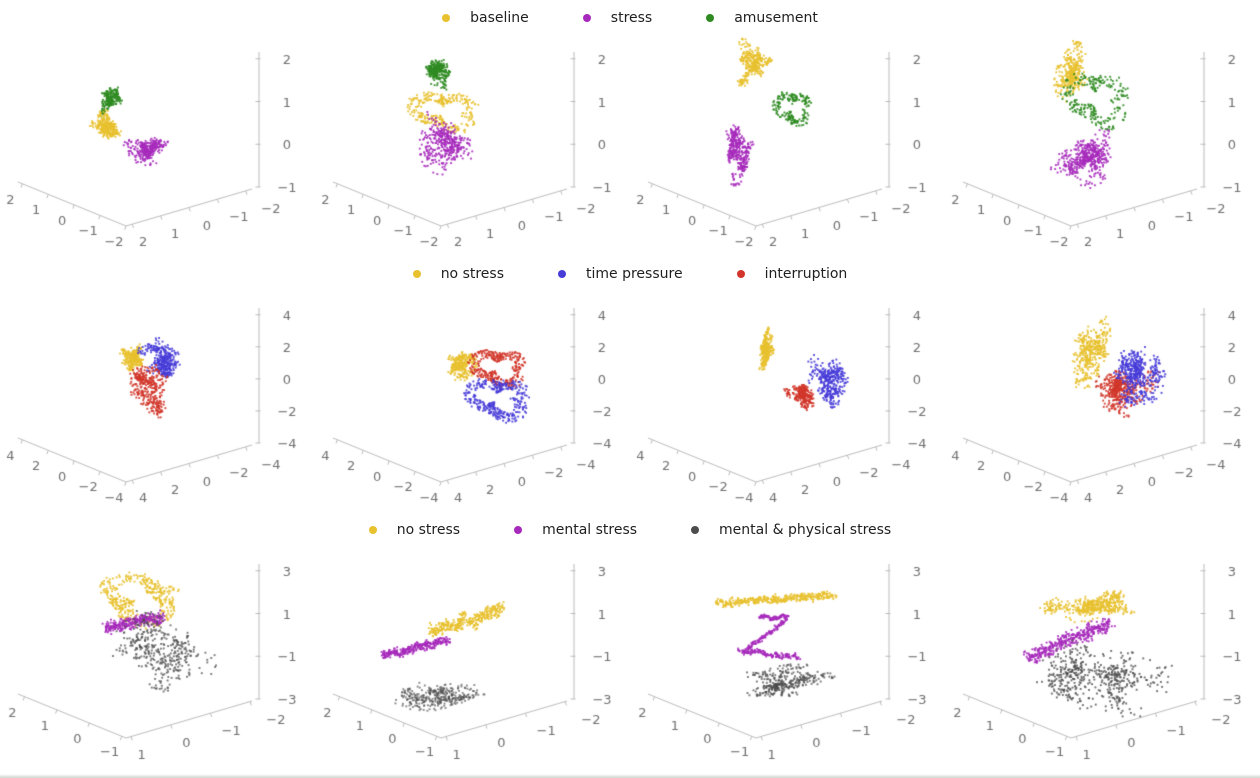  Describe the element at coordinates (472, 146) in the screenshot. I see `scatter3d-subplot-r1c2` at that location.